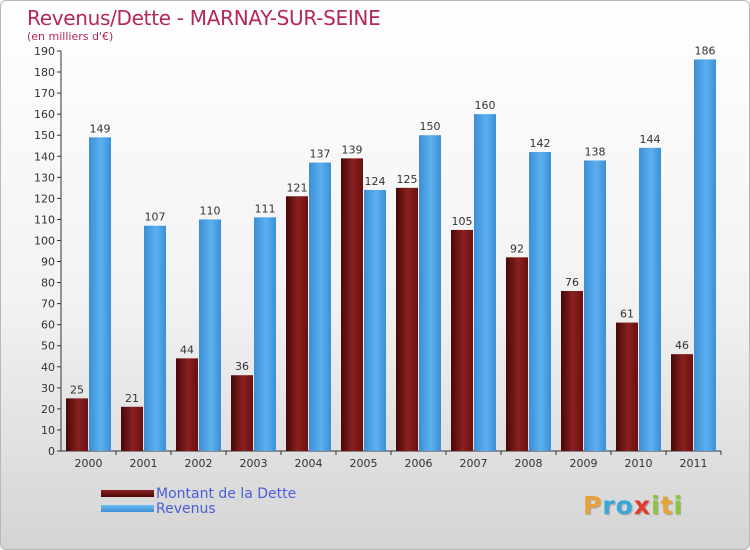  What do you see at coordinates (70, 36) in the screenshot?
I see `chart-subtitle: (en milliers d'€)` at bounding box center [70, 36].